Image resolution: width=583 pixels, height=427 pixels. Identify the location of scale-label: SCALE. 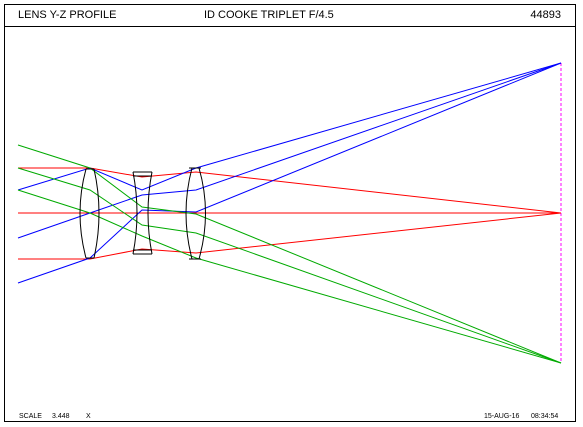
(30, 416).